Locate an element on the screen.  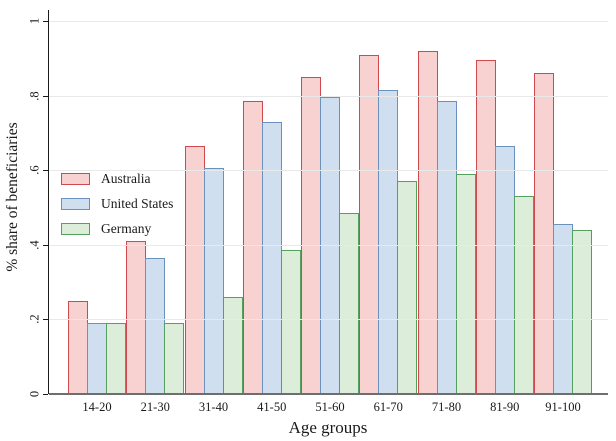
legend-item: Germany is located at coordinates (117, 229).